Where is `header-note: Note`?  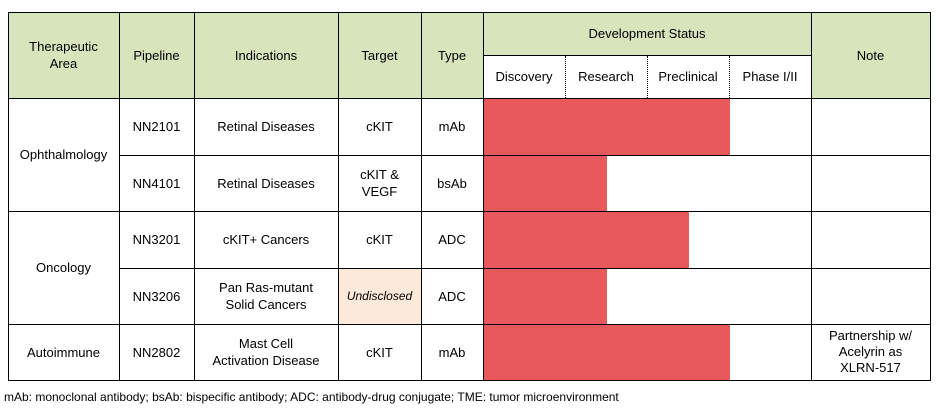
header-note: Note is located at coordinates (870, 55).